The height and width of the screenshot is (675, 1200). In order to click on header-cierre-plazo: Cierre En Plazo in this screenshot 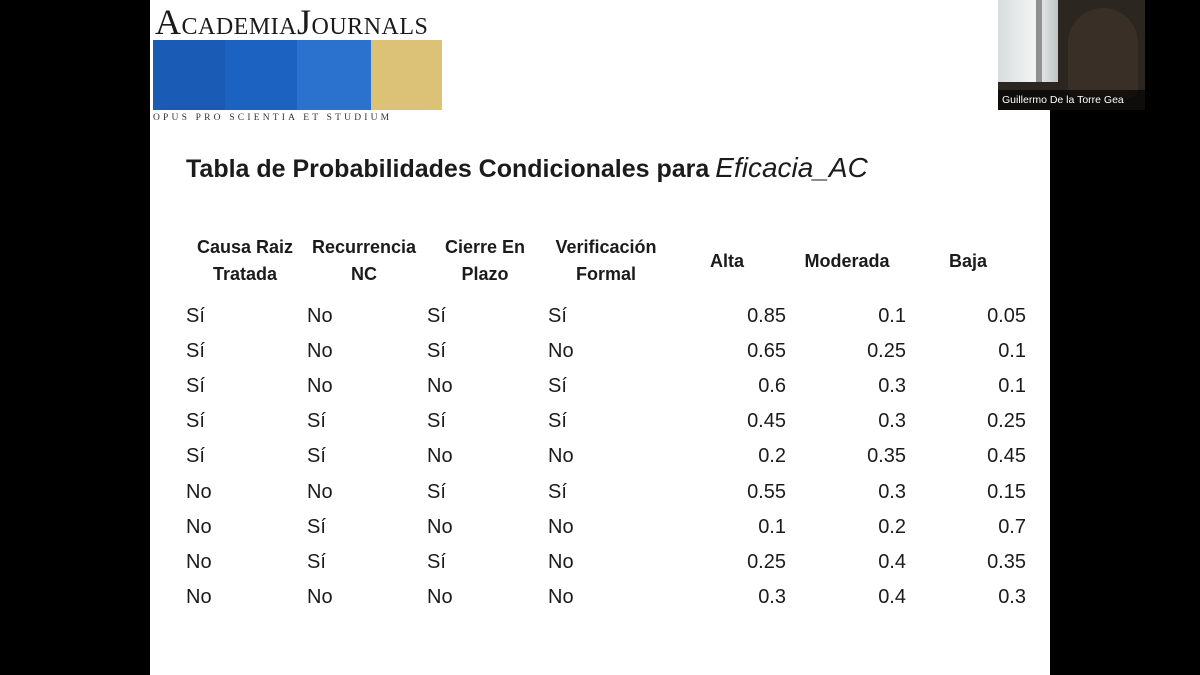, I will do `click(485, 261)`.